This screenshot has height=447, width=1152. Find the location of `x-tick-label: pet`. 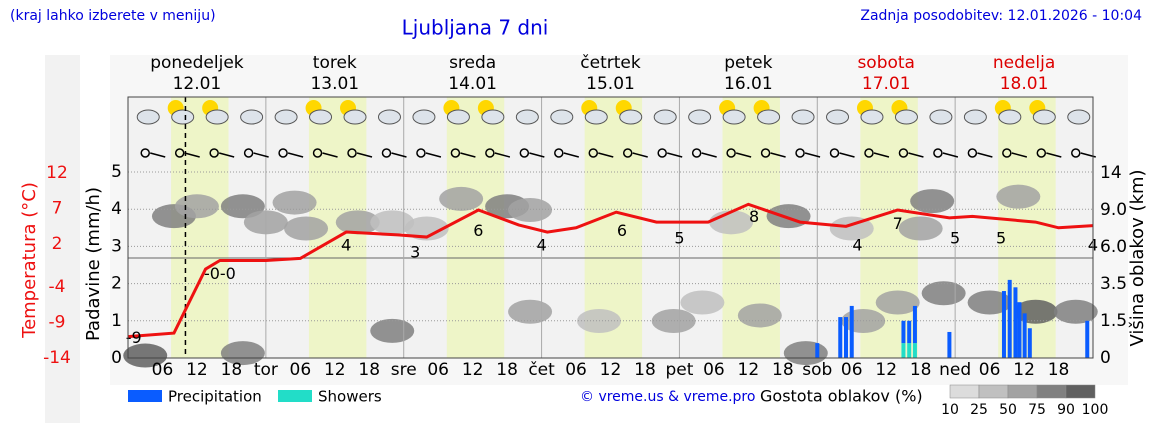

x-tick-label: pet is located at coordinates (679, 370).